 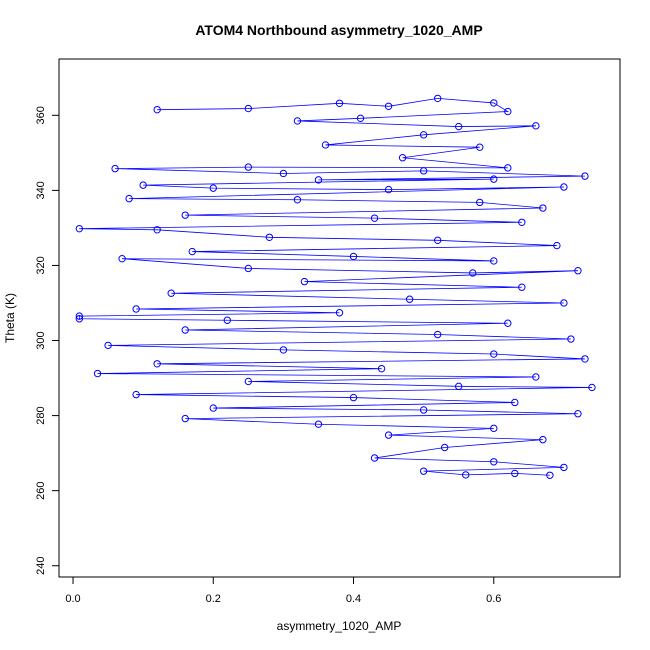 What do you see at coordinates (493, 599) in the screenshot?
I see `x-tick-label: 0.6` at bounding box center [493, 599].